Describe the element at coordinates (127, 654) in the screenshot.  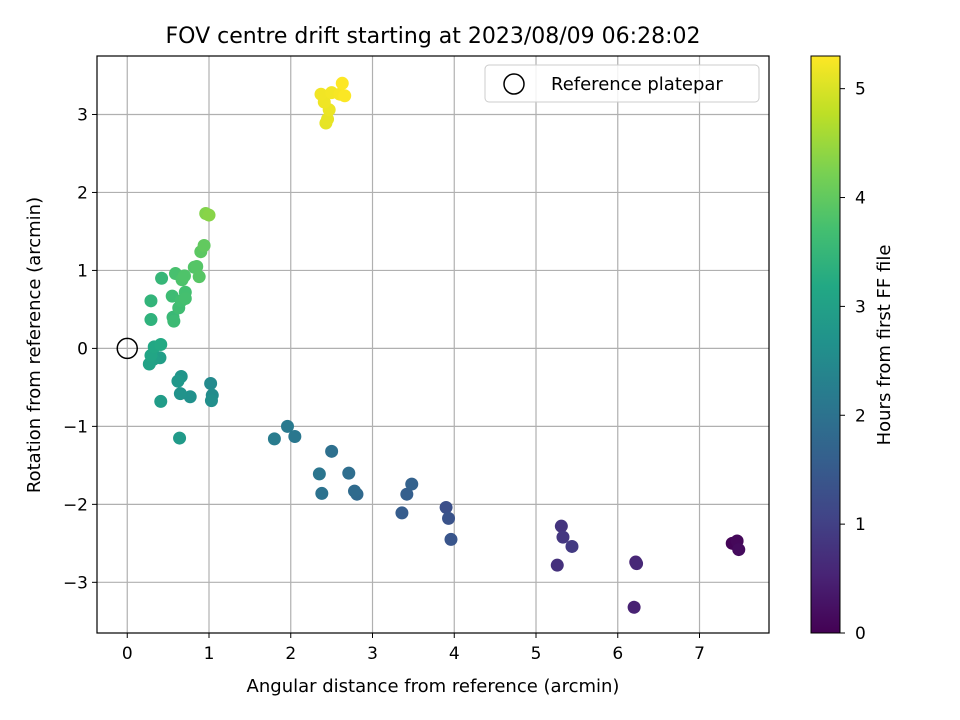
I see `x-tick-label: 0` at that location.